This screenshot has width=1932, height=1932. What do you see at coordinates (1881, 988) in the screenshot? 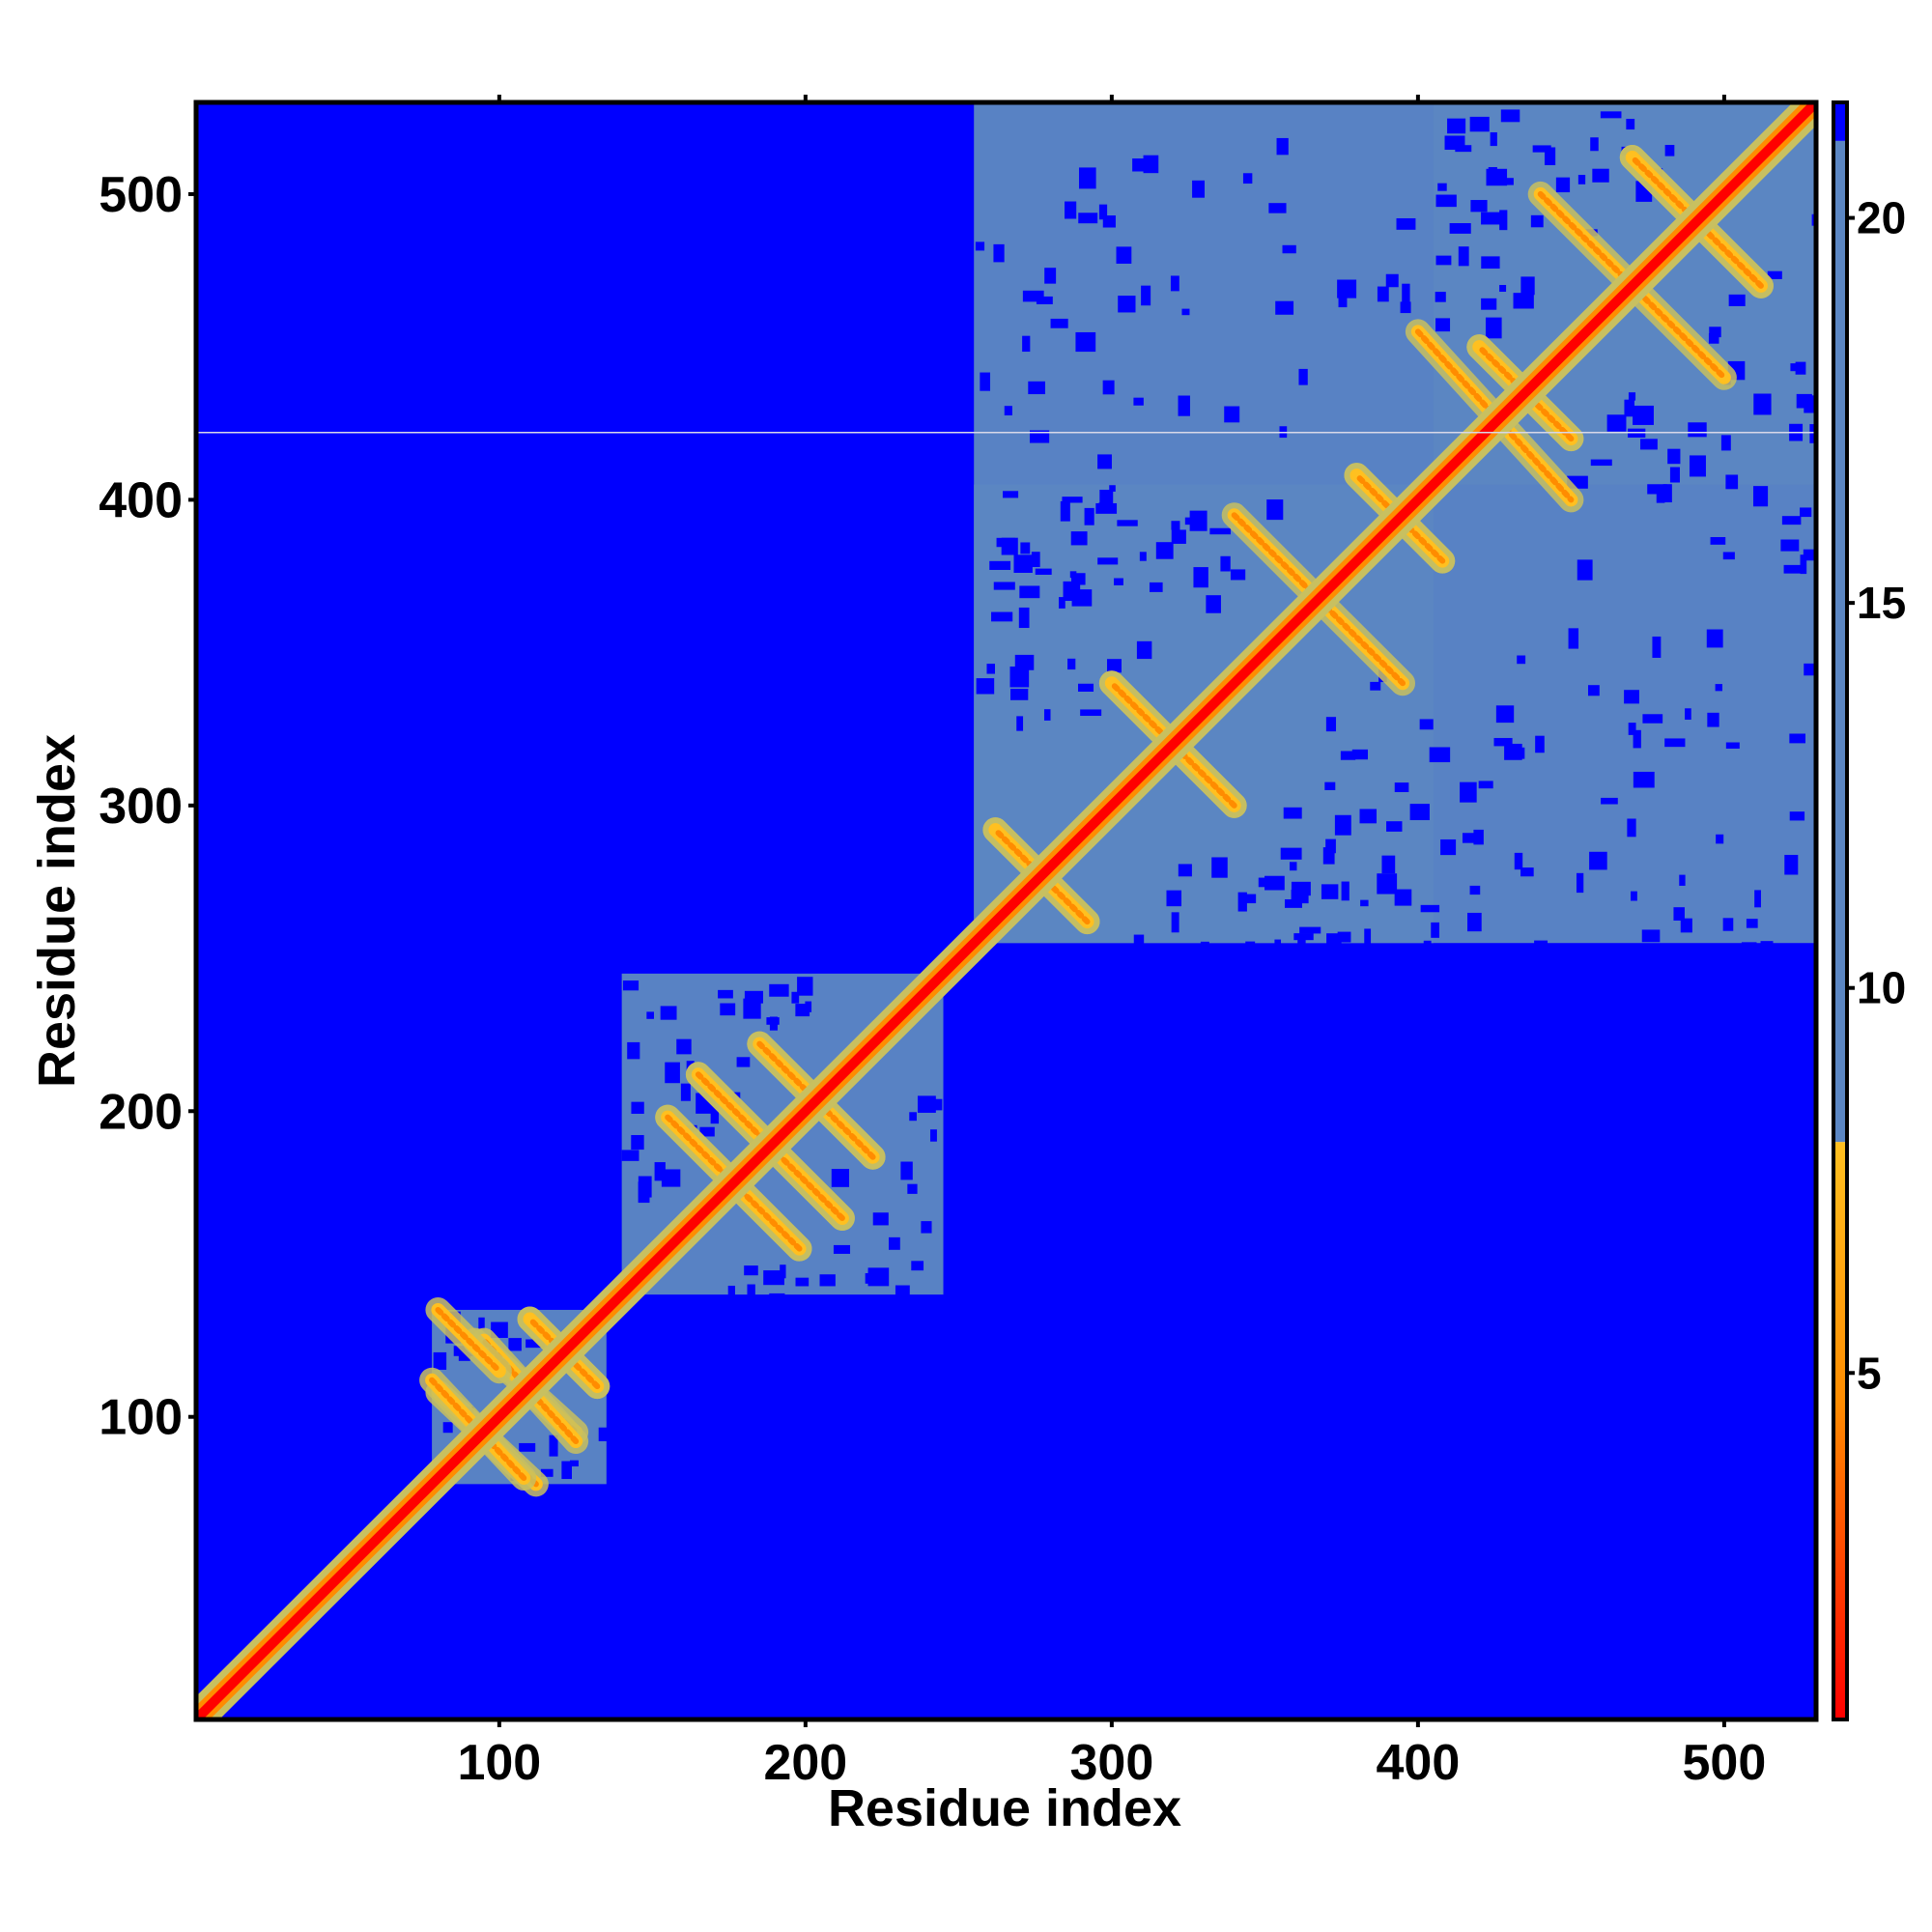
I see `colorbar-tick-label: 10` at bounding box center [1881, 988].